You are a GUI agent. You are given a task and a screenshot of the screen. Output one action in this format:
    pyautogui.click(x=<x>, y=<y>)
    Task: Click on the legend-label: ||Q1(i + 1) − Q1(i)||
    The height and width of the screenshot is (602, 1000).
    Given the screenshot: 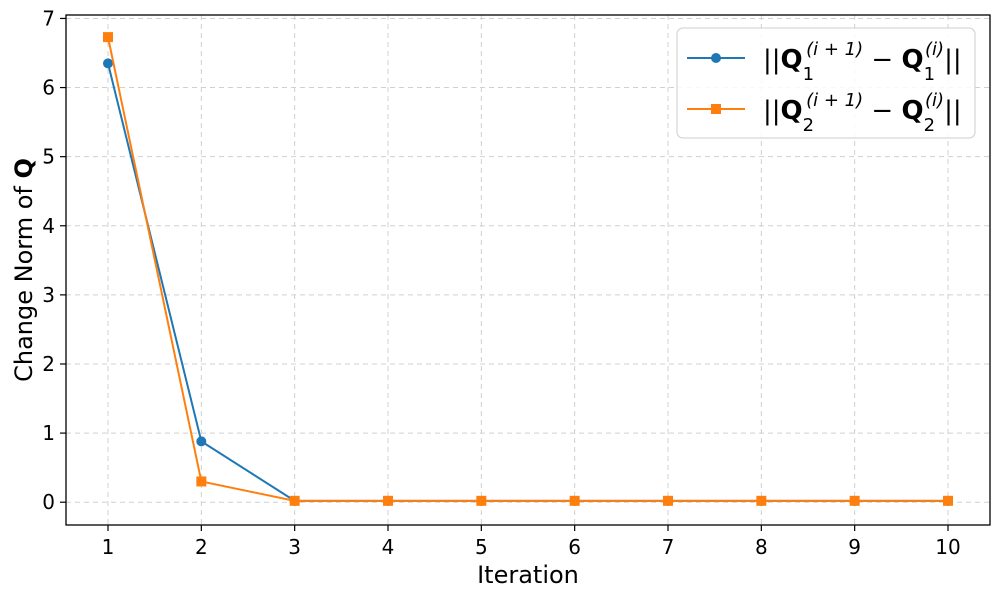 What is the action you would take?
    pyautogui.click(x=862, y=62)
    